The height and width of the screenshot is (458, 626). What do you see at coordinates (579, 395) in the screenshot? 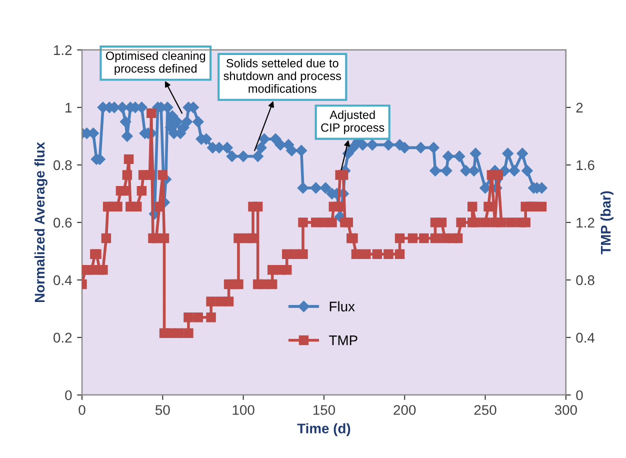
I see `y2-tick-label: 0` at bounding box center [579, 395].